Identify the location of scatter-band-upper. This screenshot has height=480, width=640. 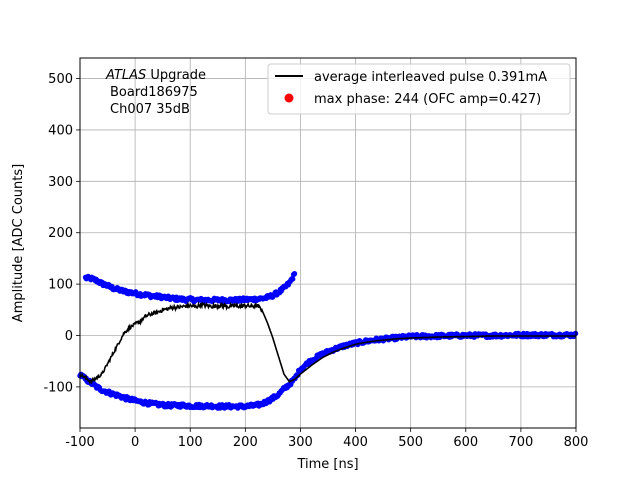
(190, 287).